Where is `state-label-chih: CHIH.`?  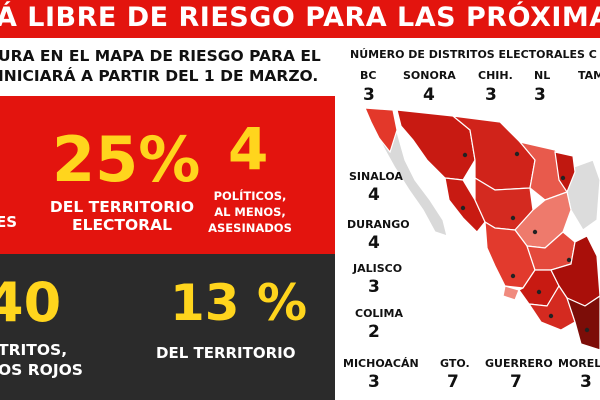
state-label-chih: CHIH. is located at coordinates (495, 75).